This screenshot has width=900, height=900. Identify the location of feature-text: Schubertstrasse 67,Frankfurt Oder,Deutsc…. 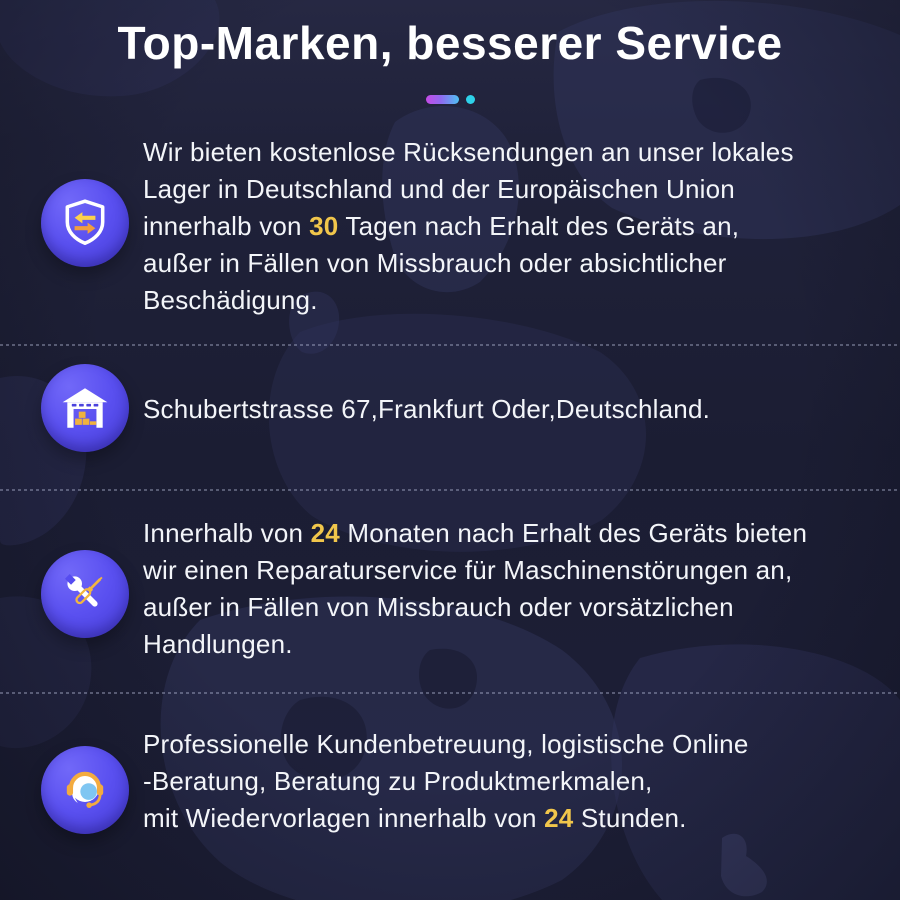
(508, 409).